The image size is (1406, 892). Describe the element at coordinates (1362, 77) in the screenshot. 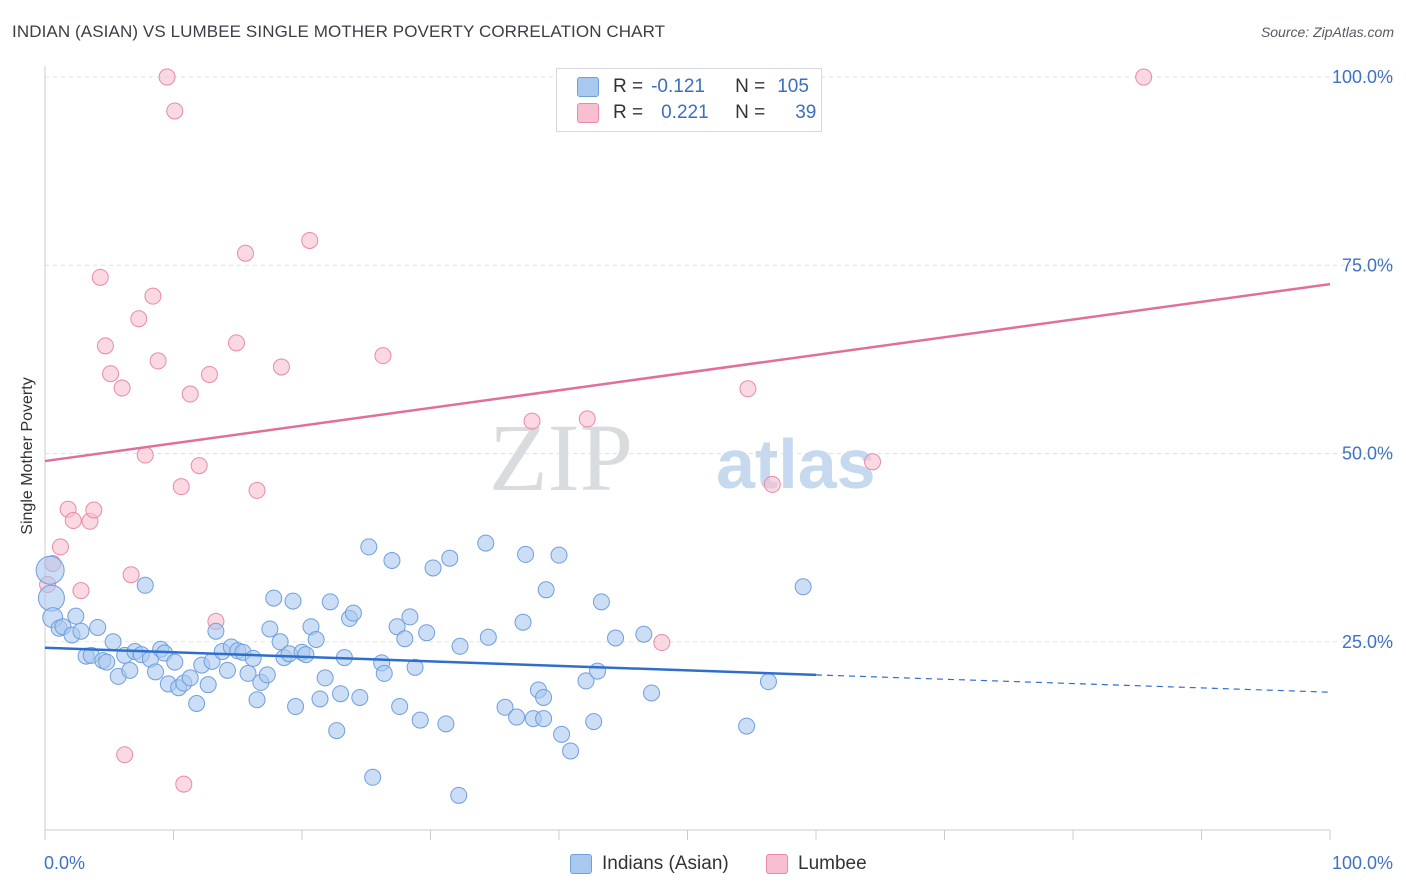

I see `y-tick-label: 100.0%` at that location.